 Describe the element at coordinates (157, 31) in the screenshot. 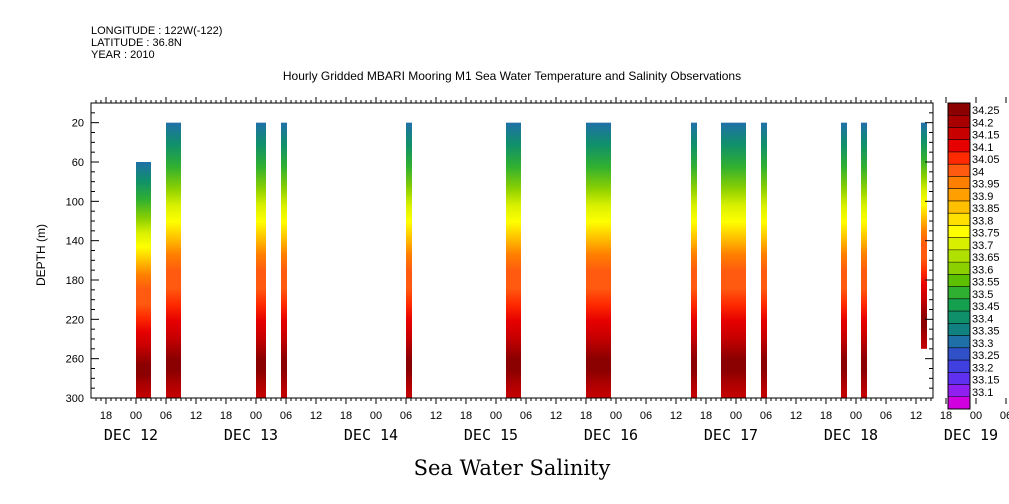

I see `longitude-label: LONGITUDE : 122W(-122)` at that location.